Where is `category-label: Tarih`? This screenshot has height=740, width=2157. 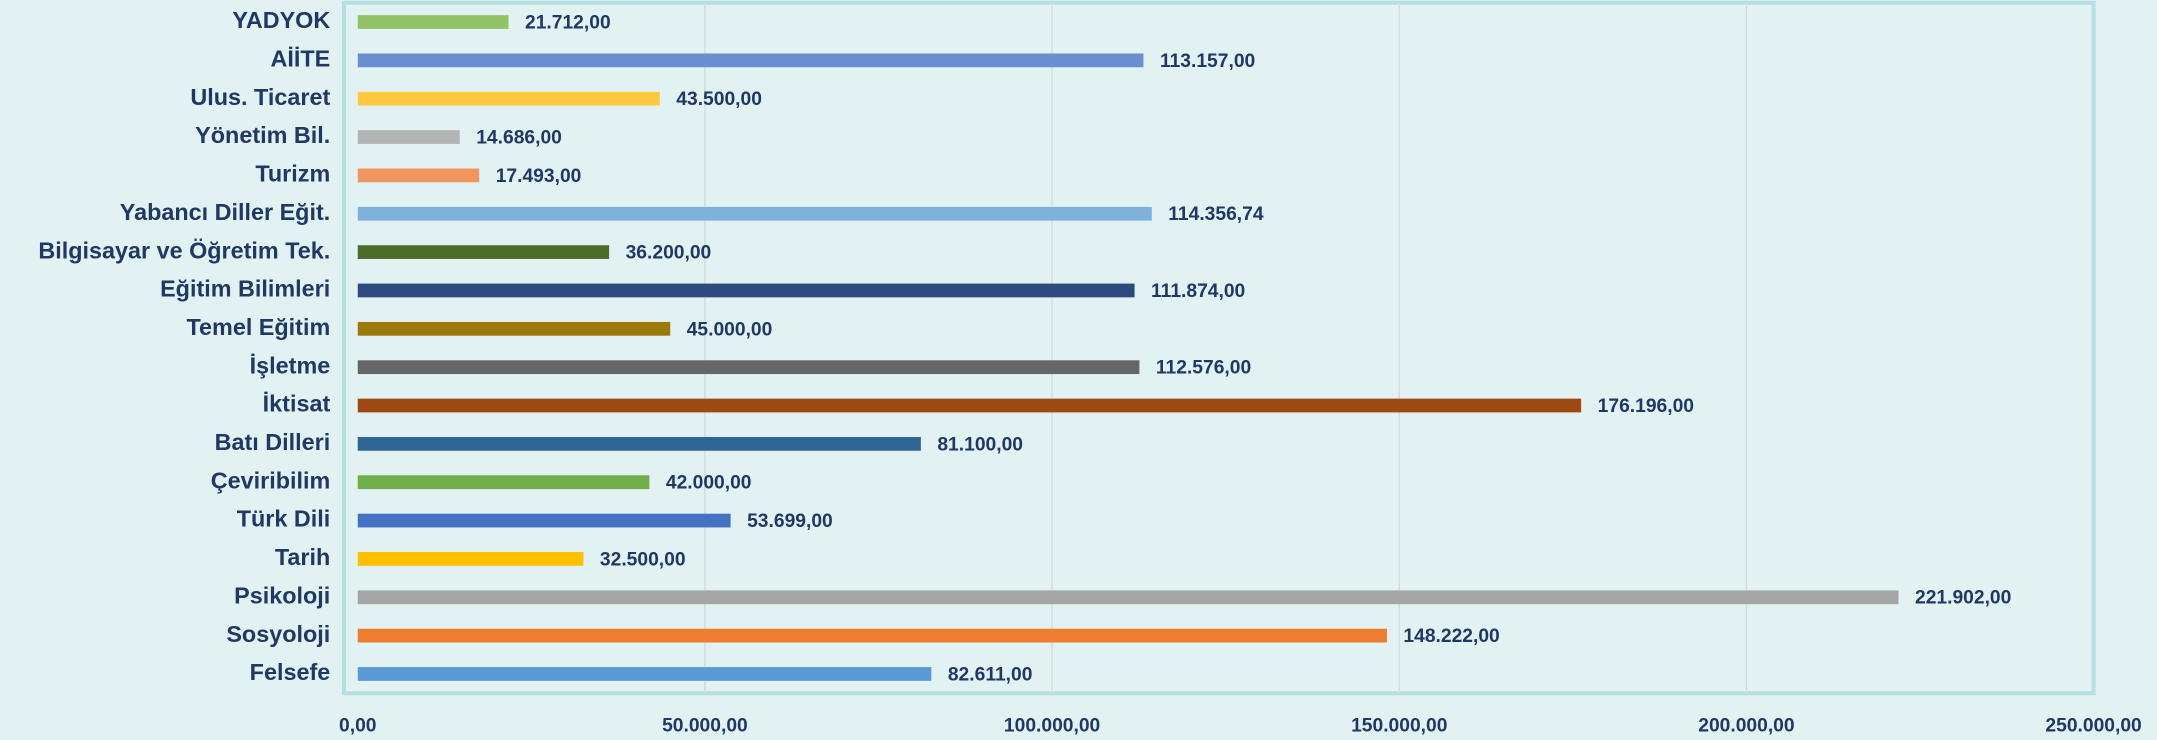
category-label: Tarih is located at coordinates (302, 557).